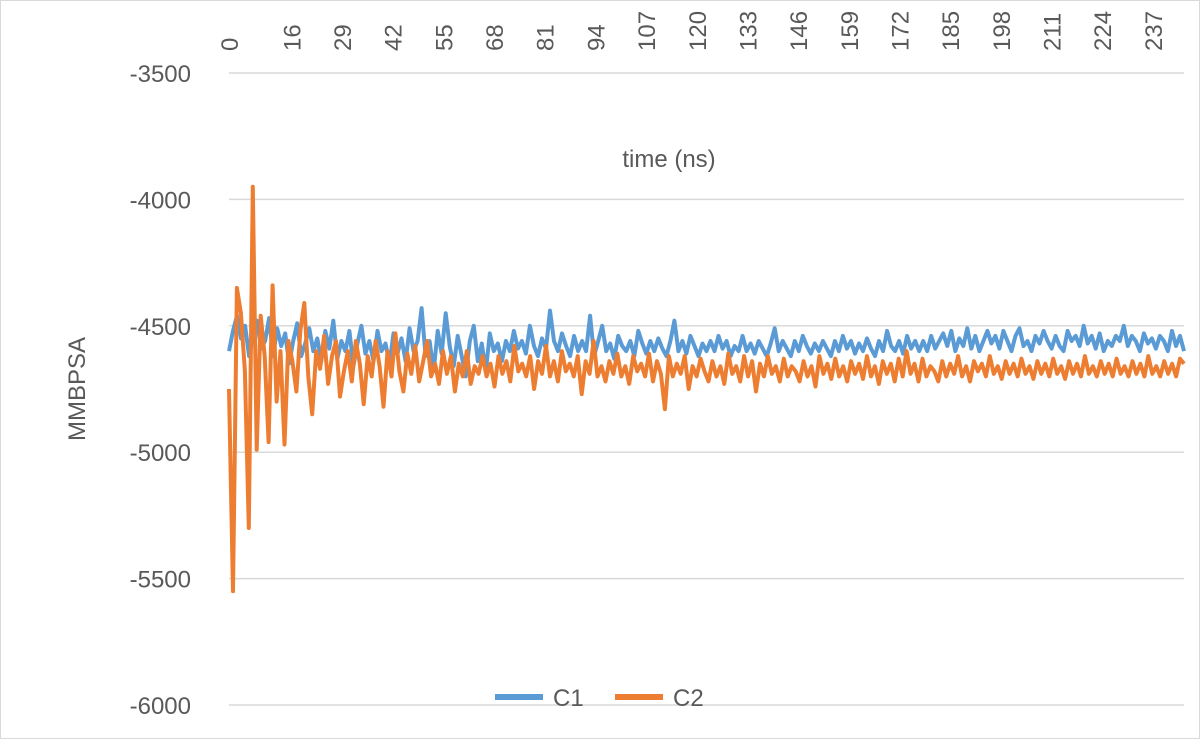  What do you see at coordinates (343, 37) in the screenshot?
I see `x-tick-label: 29` at bounding box center [343, 37].